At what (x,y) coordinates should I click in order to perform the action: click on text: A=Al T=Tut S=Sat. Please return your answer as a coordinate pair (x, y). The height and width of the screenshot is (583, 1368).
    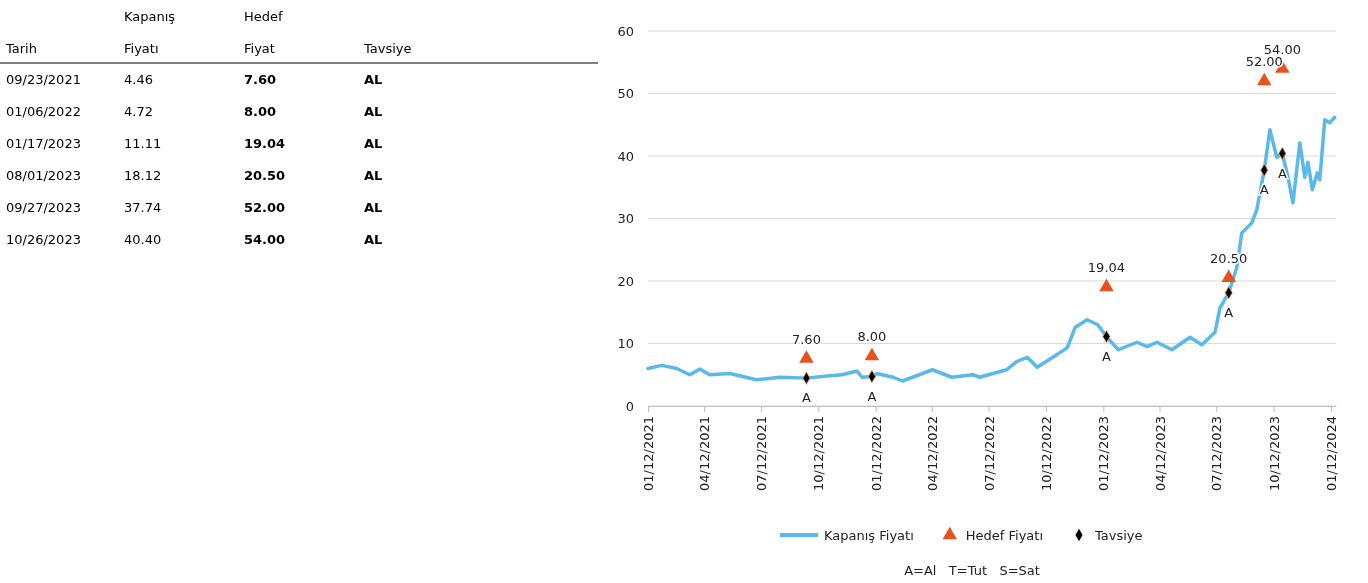
    Looking at the image, I should click on (972, 570).